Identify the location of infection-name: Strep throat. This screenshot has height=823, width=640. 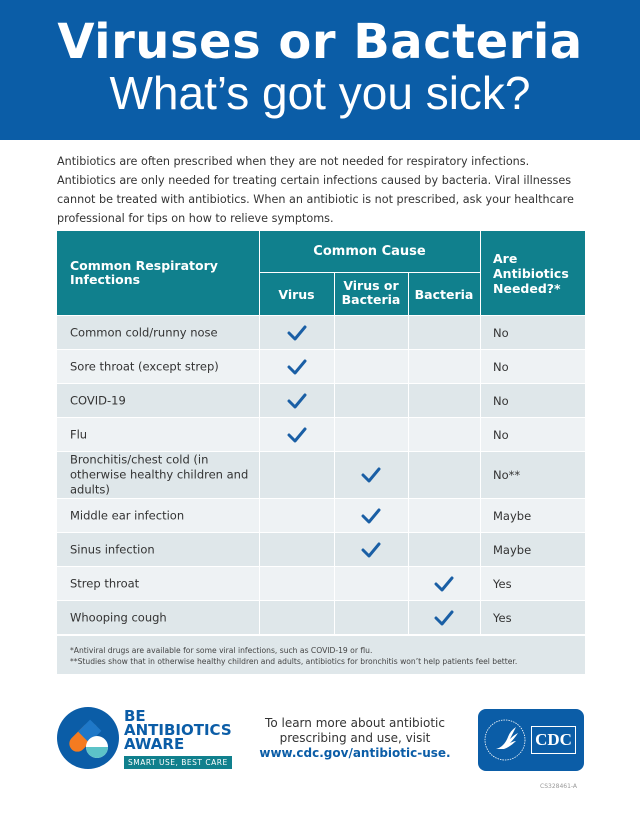
(105, 583).